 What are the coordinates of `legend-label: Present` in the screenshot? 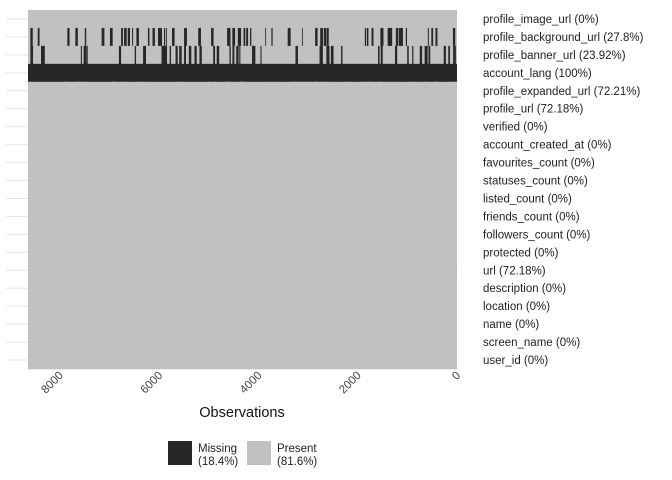 It's located at (297, 449).